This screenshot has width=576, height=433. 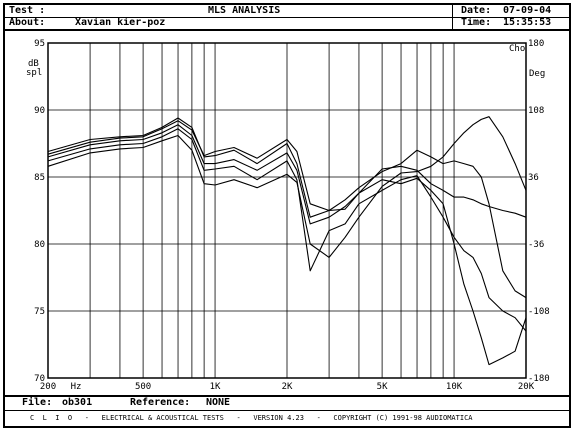 I want to click on about-value: Xavian kier-poz, so click(x=120, y=22).